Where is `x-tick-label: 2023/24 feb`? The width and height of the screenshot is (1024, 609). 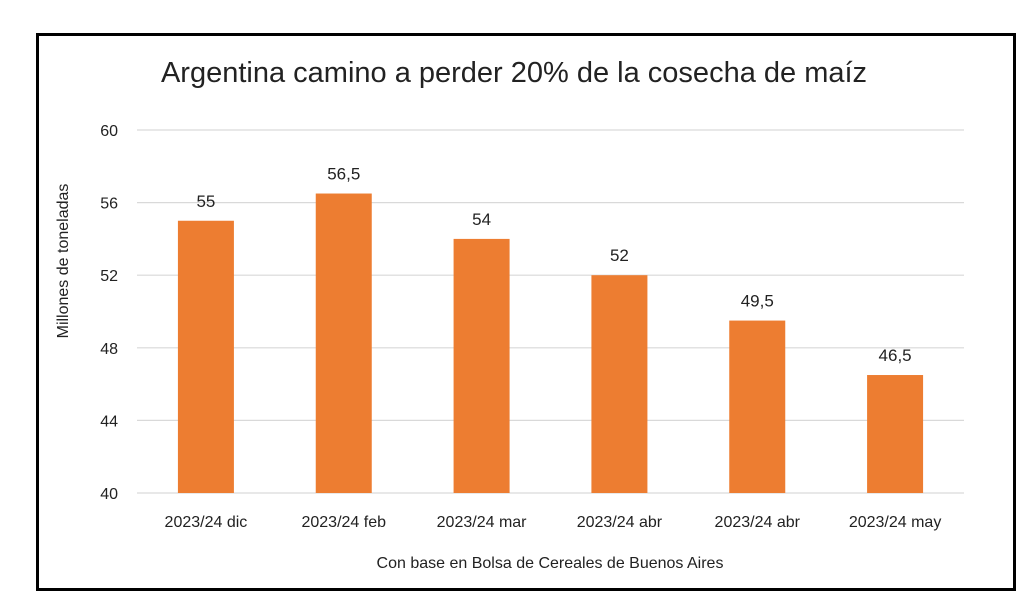 x-tick-label: 2023/24 feb is located at coordinates (343, 522).